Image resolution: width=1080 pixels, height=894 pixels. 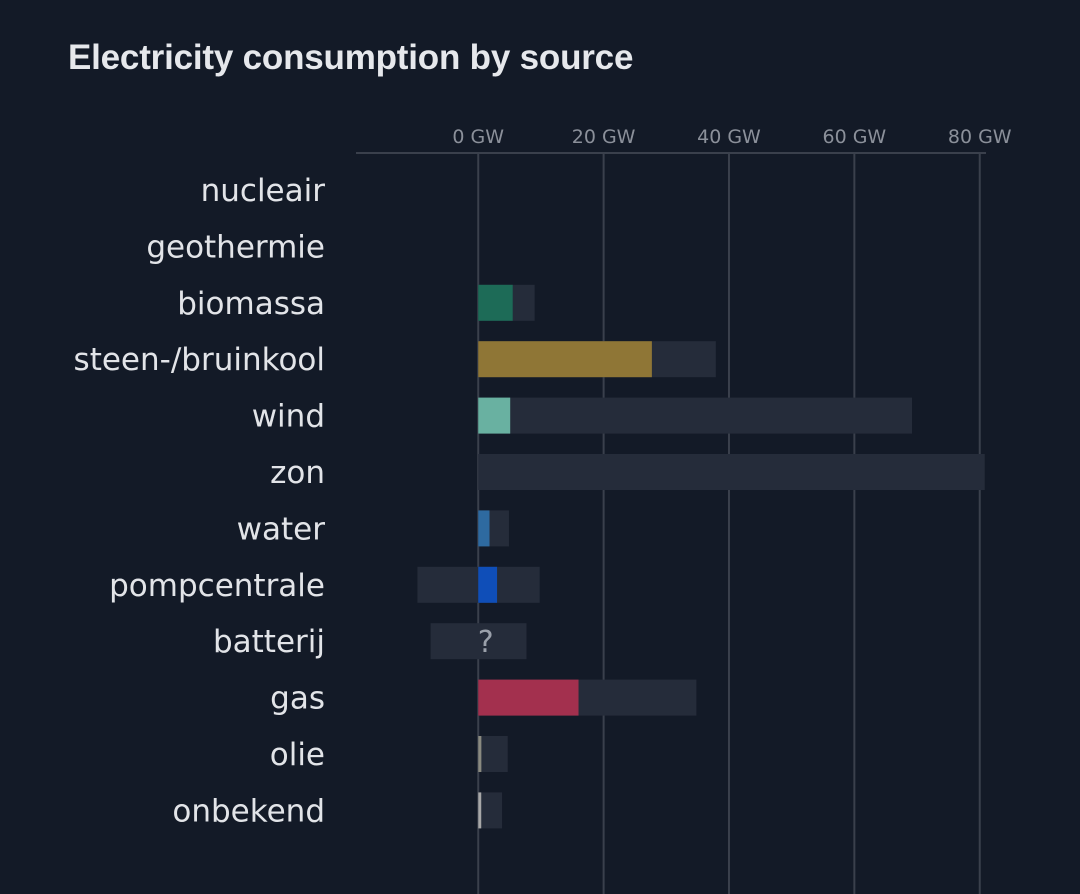 I want to click on x-tick-label: 80 GW, so click(x=980, y=137).